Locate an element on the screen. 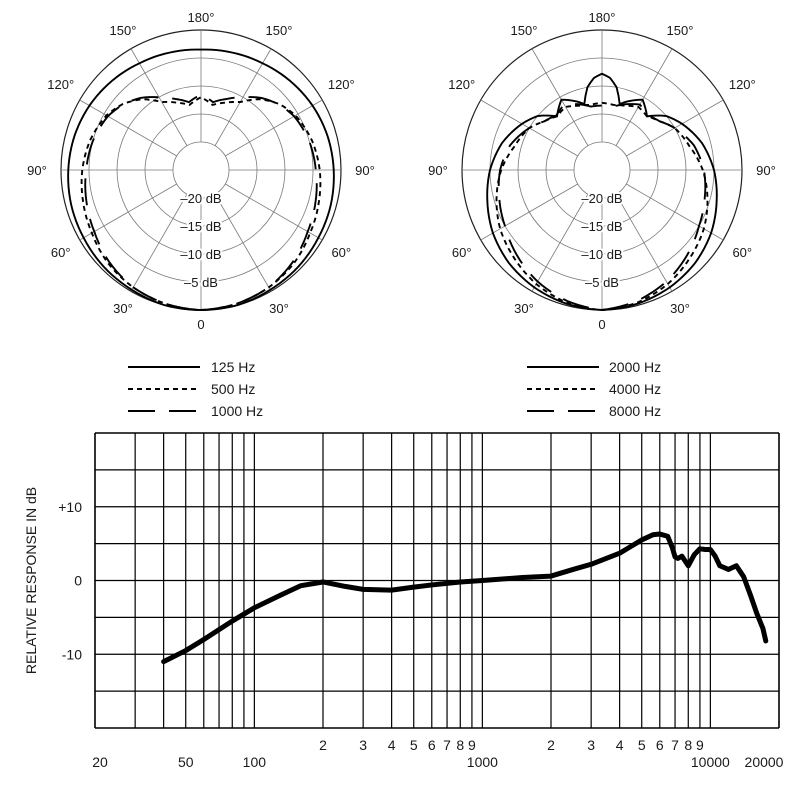 This screenshot has height=805, width=800. legend-label-4000hz: 4000 Hz is located at coordinates (635, 389).